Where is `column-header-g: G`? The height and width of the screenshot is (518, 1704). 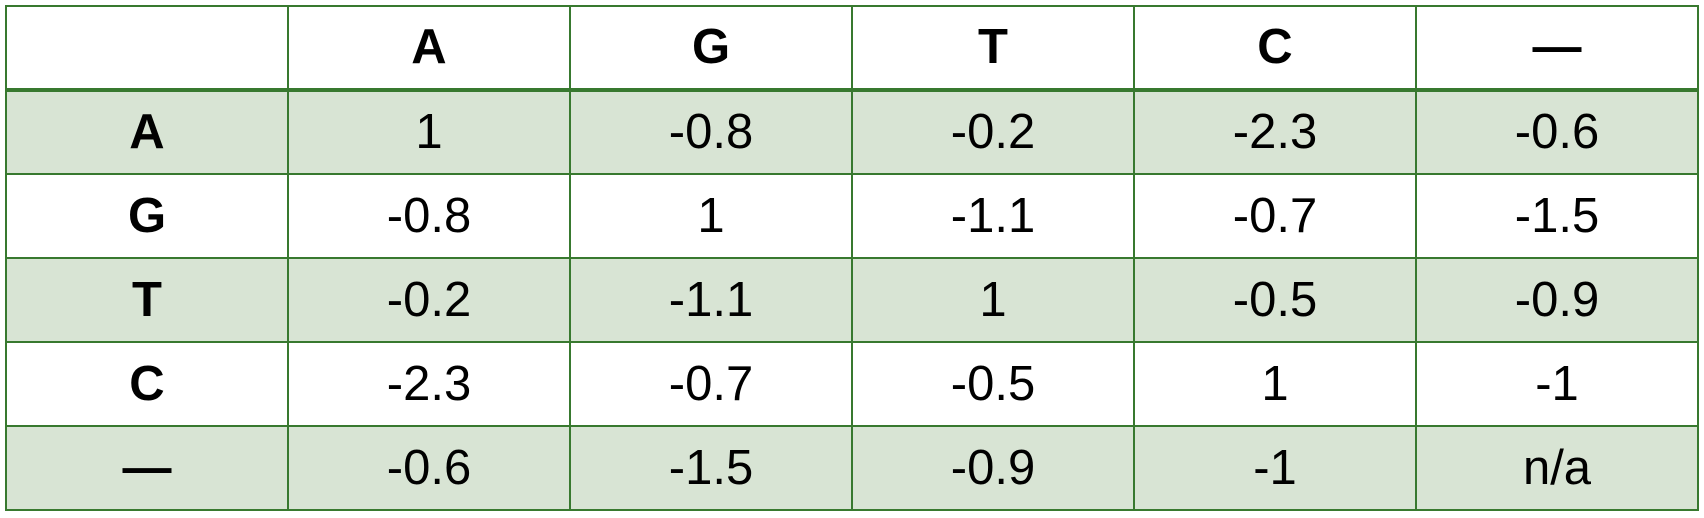
column-header-g: G is located at coordinates (711, 48).